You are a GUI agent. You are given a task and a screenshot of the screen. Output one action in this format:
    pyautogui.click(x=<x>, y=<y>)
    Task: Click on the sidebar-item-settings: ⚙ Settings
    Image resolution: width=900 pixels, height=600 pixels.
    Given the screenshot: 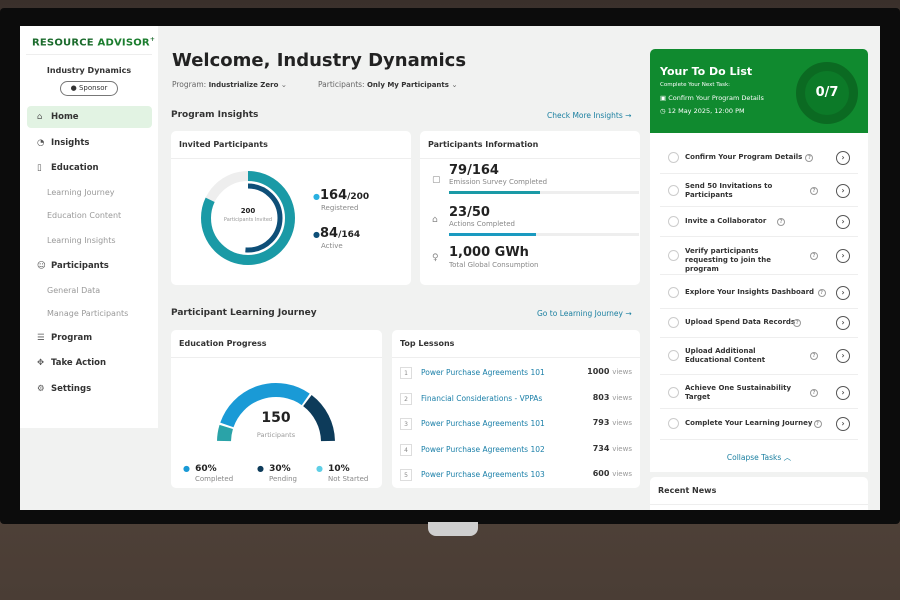 What is the action you would take?
    pyautogui.click(x=89, y=389)
    